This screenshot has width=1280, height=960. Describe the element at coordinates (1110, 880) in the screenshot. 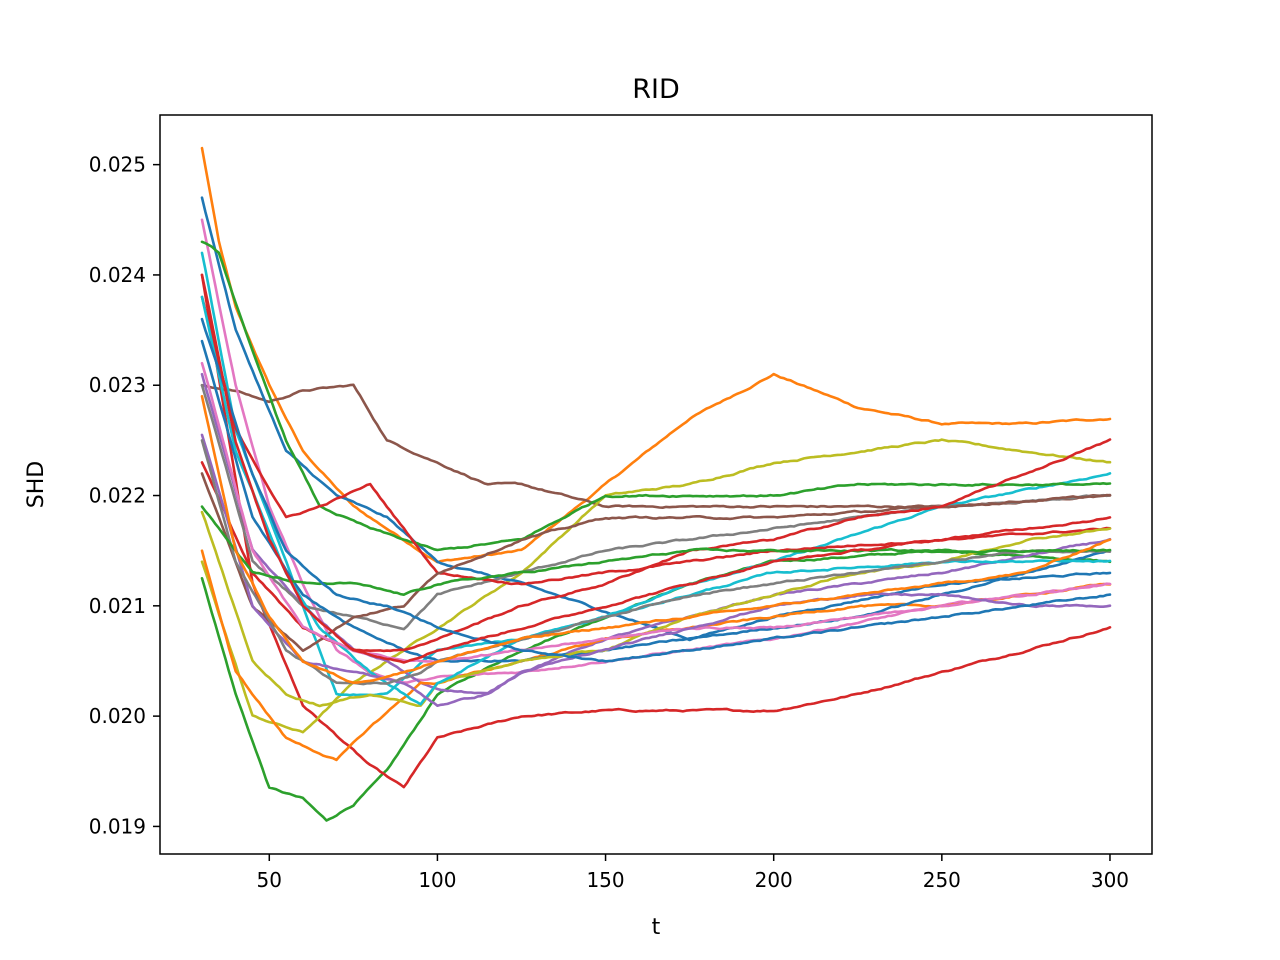

I see `x-tick-label: 300` at that location.